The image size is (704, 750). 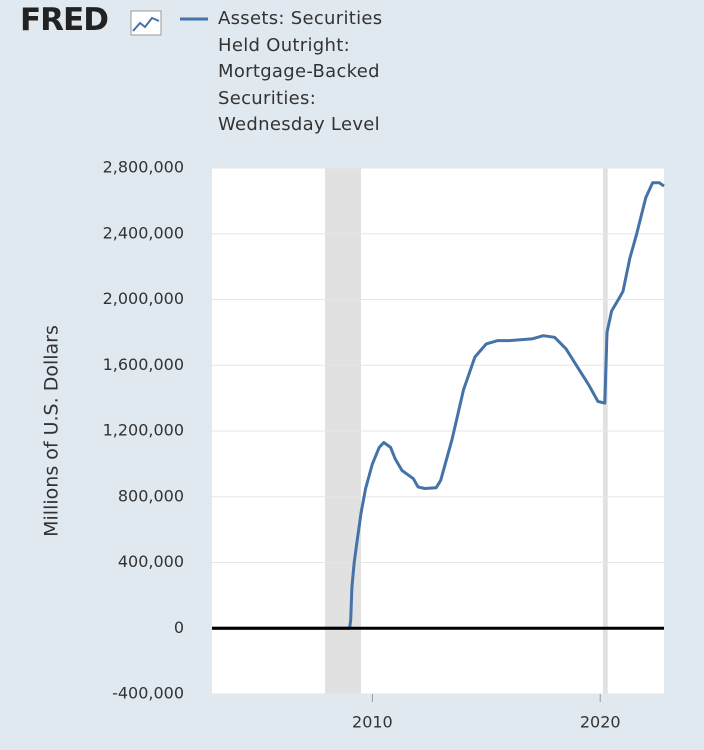 I want to click on y-tick-label: -400,000, so click(x=148, y=693).